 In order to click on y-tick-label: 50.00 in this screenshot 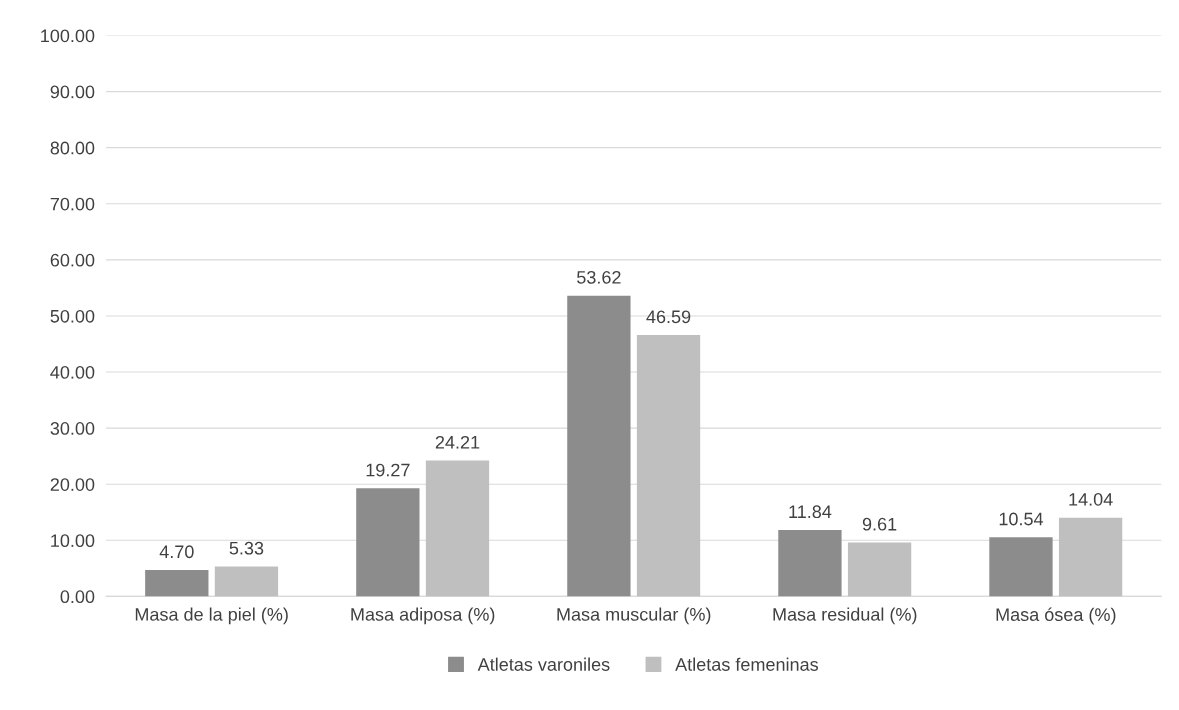, I will do `click(72, 316)`.